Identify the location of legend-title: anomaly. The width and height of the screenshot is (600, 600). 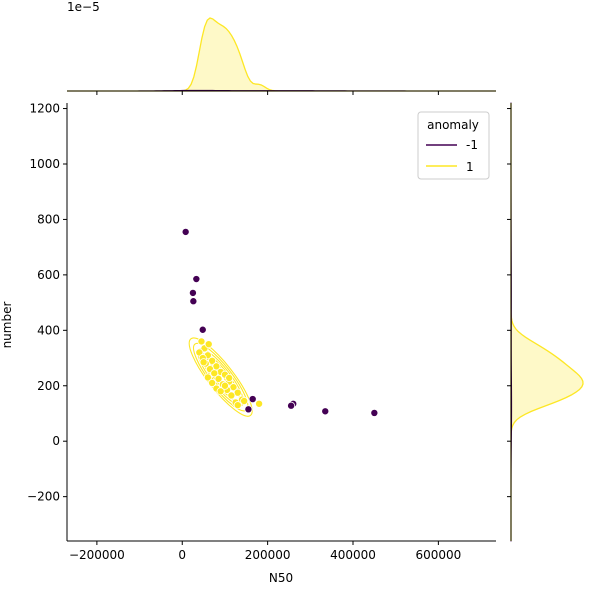
(453, 125).